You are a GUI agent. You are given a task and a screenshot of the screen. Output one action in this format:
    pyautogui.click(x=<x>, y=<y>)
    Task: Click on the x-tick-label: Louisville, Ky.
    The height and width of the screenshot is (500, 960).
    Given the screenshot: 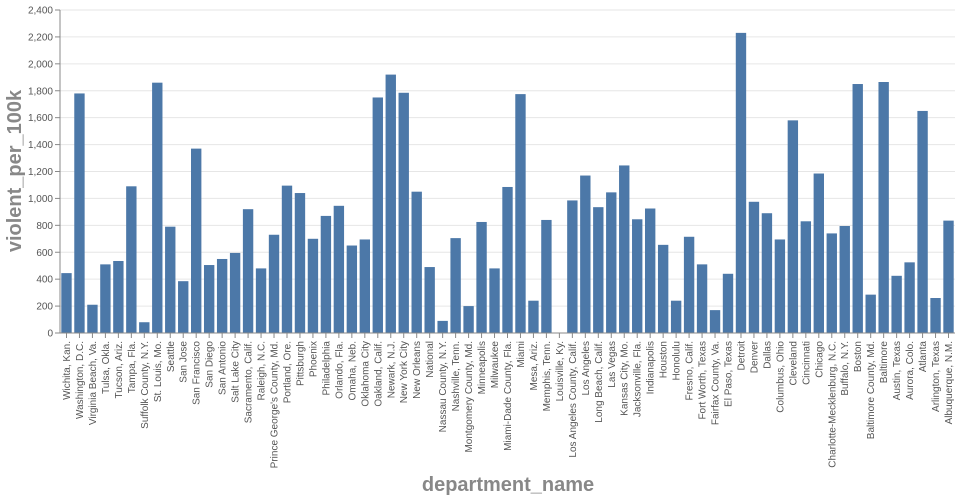 What is the action you would take?
    pyautogui.click(x=560, y=371)
    